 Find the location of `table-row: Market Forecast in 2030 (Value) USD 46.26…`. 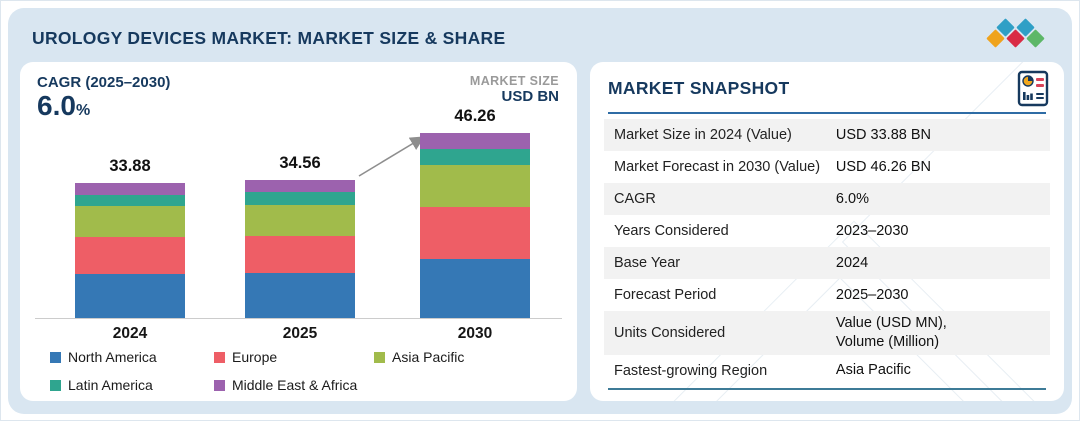

table-row: Market Forecast in 2030 (Value) USD 46.26… is located at coordinates (827, 167).